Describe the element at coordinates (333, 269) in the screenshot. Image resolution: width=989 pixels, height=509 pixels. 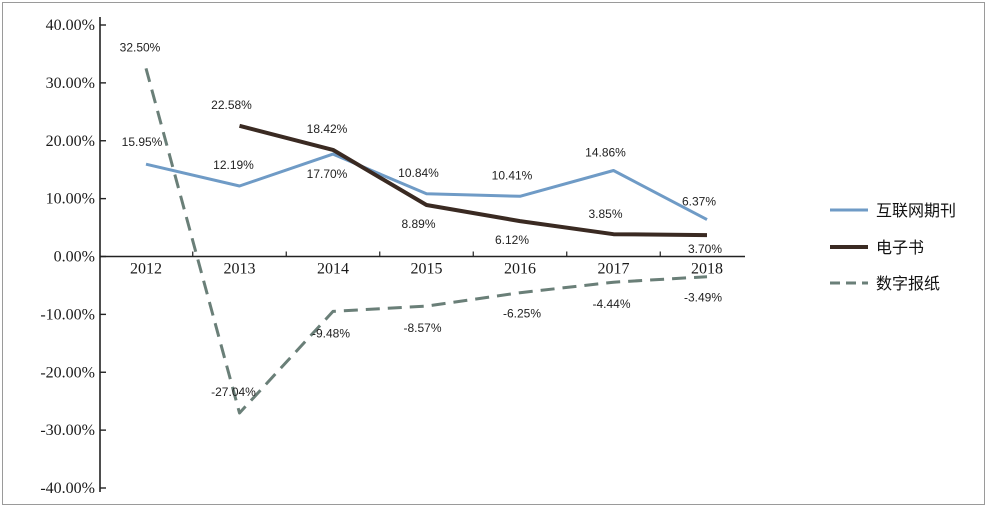
I see `x-tick-label: 2014` at that location.